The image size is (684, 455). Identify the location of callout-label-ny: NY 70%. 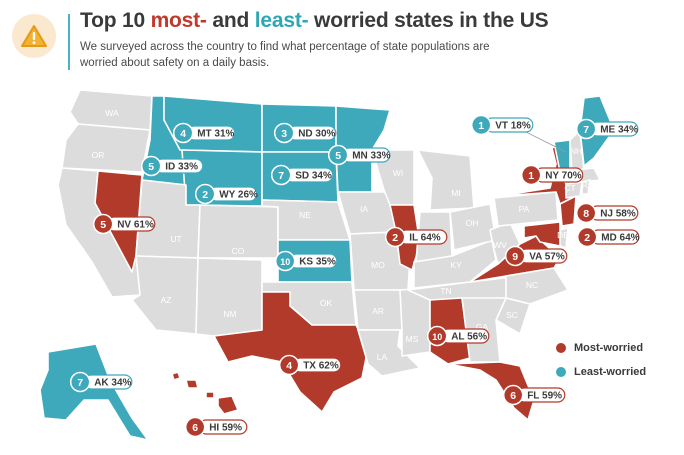
(563, 176).